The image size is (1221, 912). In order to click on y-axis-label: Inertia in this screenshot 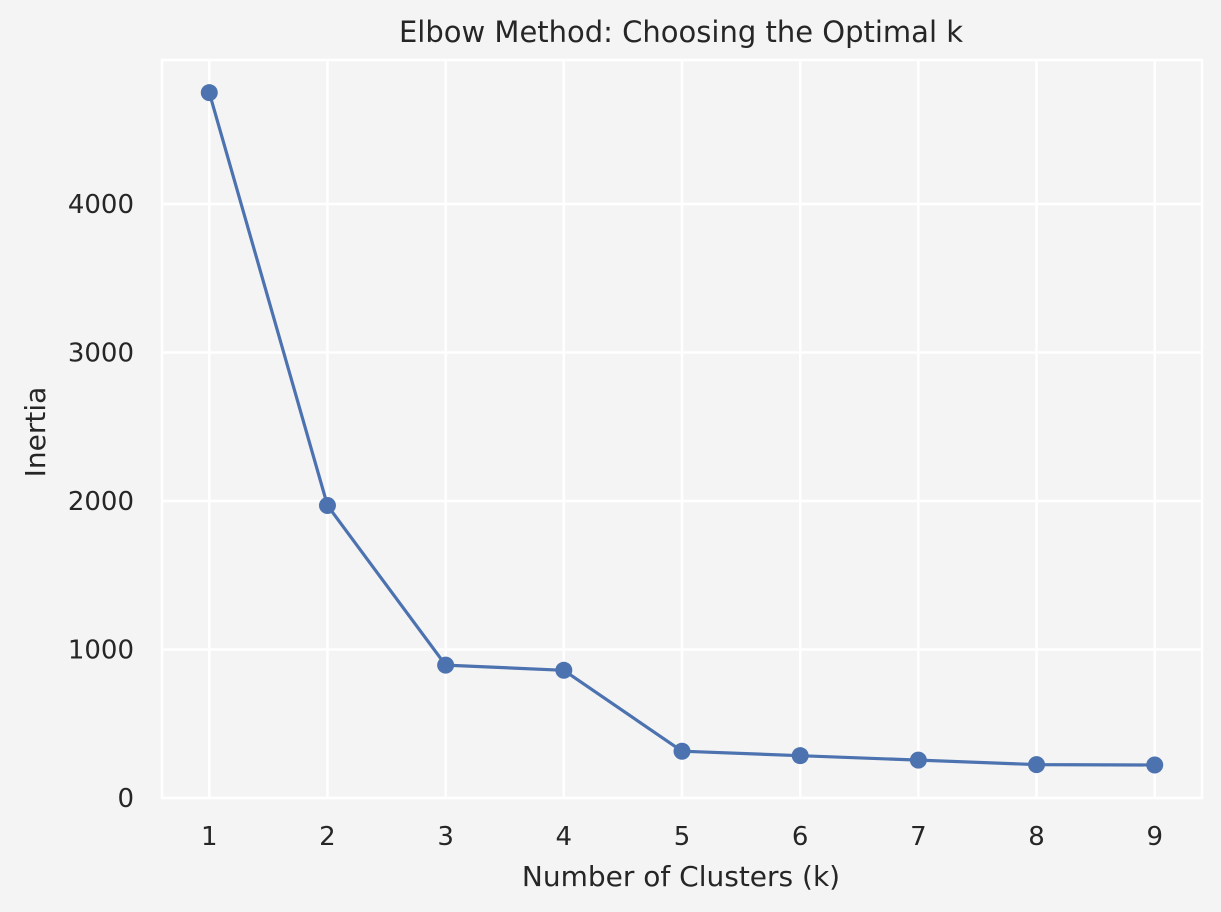, I will do `click(35, 432)`.